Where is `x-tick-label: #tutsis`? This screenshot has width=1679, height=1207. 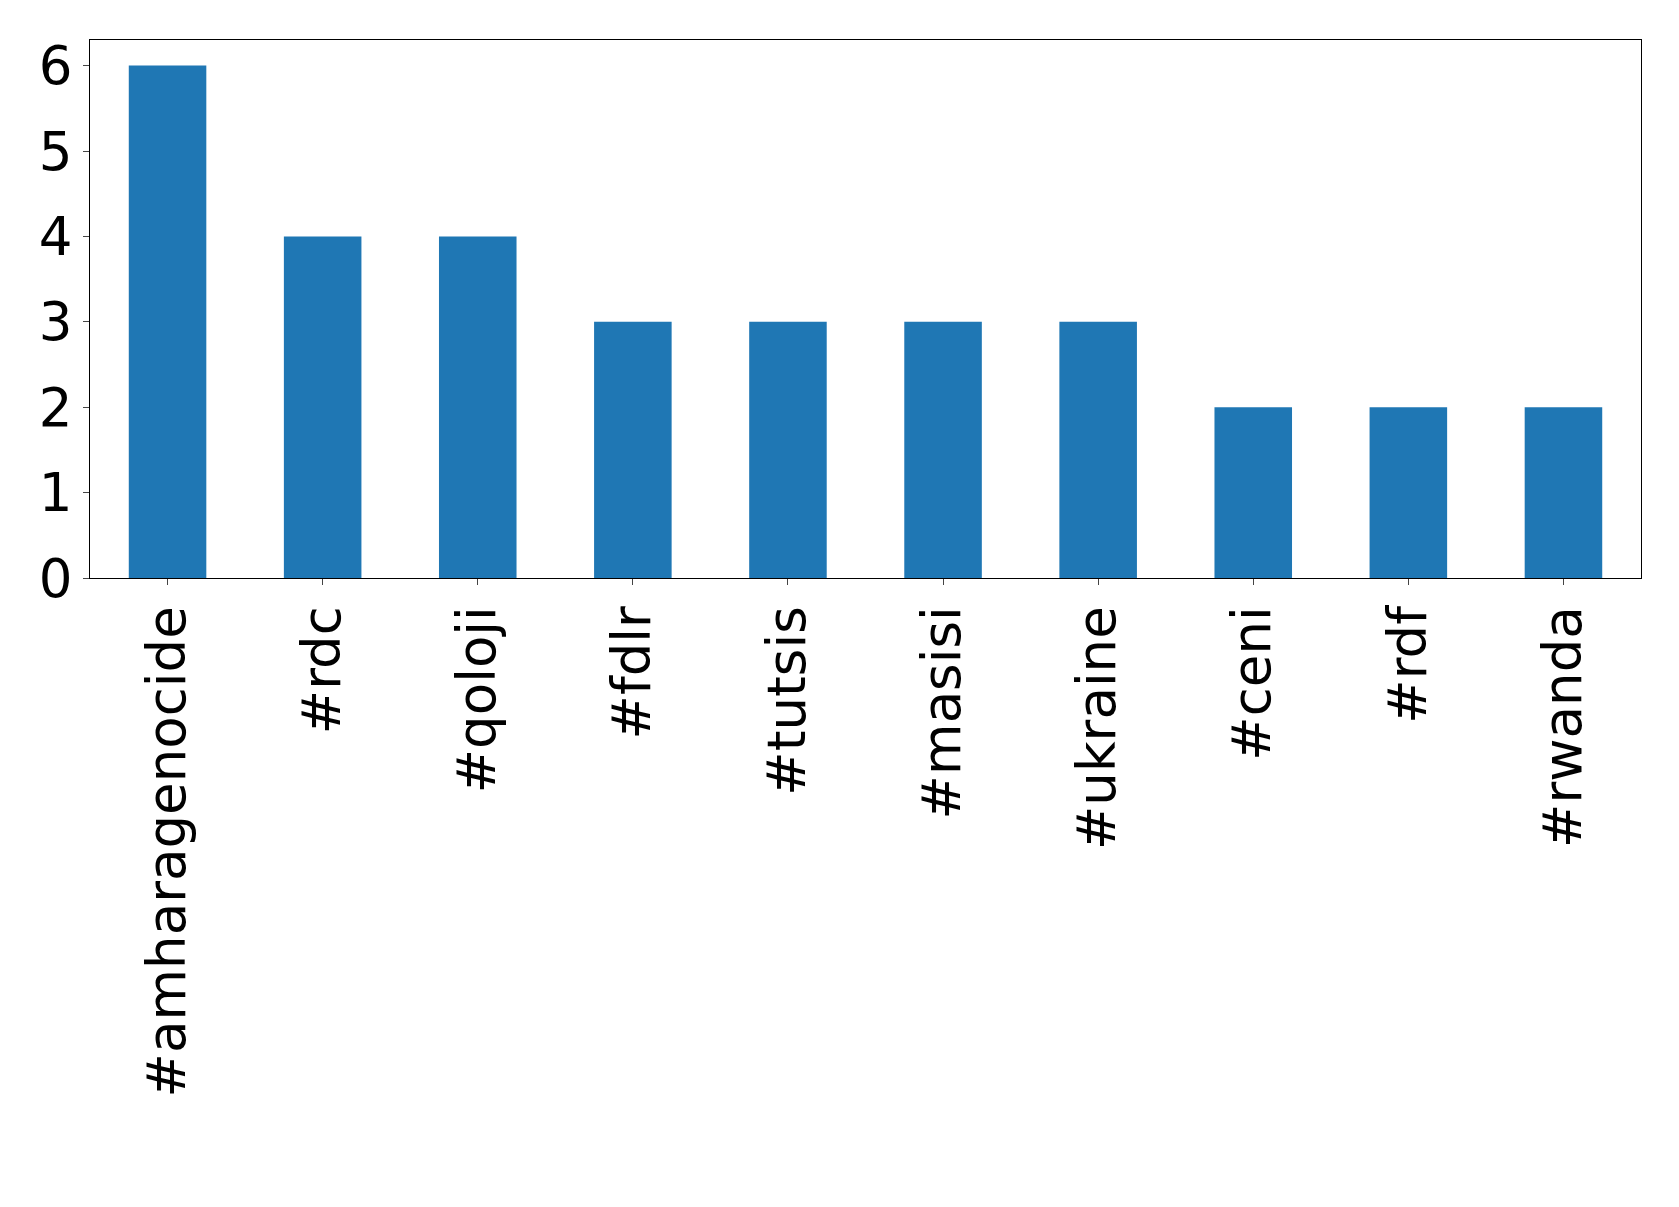 x-tick-label: #tutsis is located at coordinates (787, 701).